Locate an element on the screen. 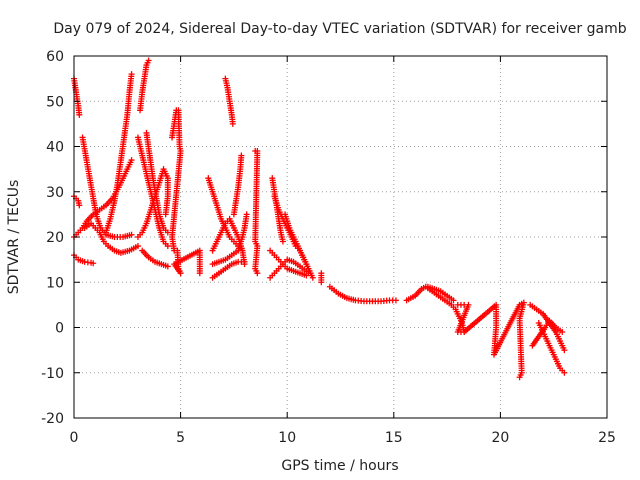 The image size is (640, 480). series-arc-q is located at coordinates (229, 239).